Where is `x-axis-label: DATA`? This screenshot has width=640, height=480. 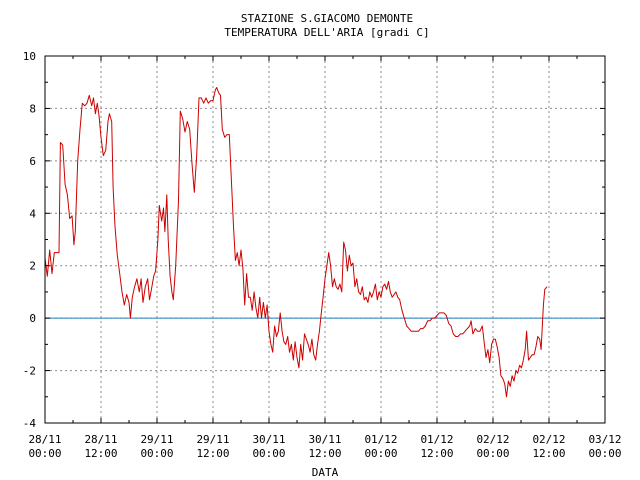
x-axis-label: DATA is located at coordinates (325, 472).